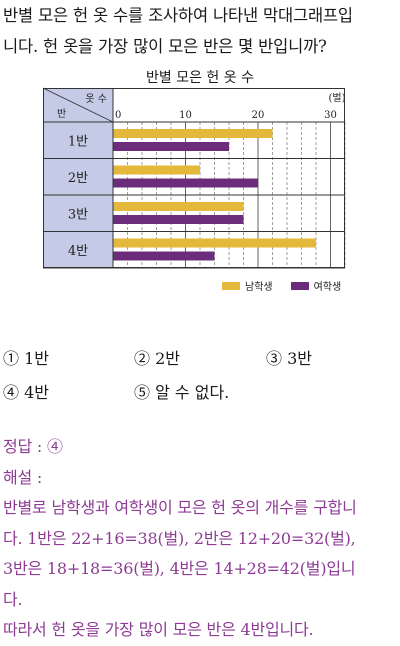 This screenshot has width=400, height=646. What do you see at coordinates (26, 392) in the screenshot?
I see `option-4: ④ 4반` at bounding box center [26, 392].